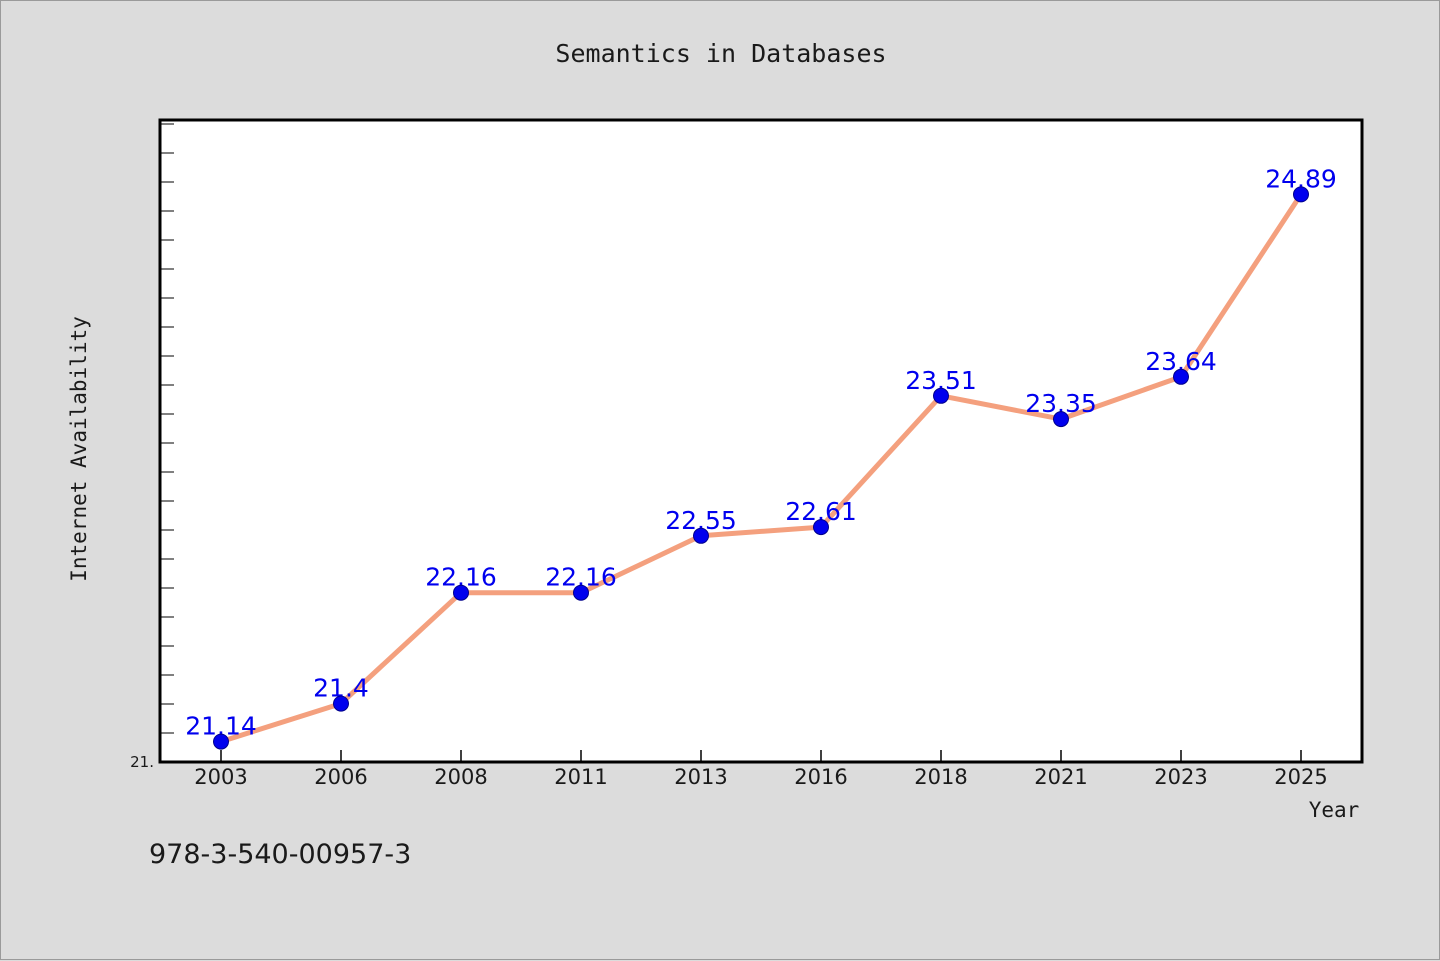 This screenshot has width=1440, height=961. What do you see at coordinates (79, 449) in the screenshot?
I see `y-axis-label: Internet Availability` at bounding box center [79, 449].